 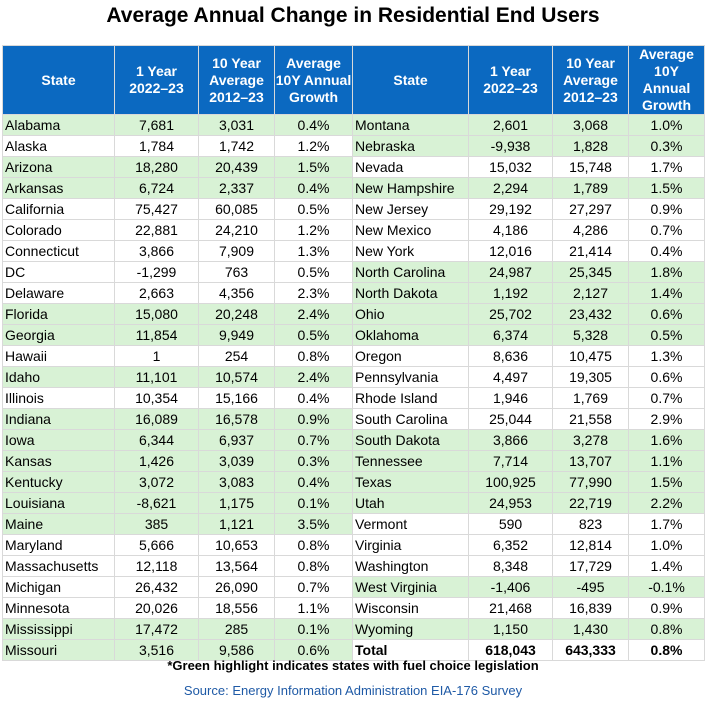 What do you see at coordinates (236, 293) in the screenshot?
I see `value-cell: 4,356` at bounding box center [236, 293].